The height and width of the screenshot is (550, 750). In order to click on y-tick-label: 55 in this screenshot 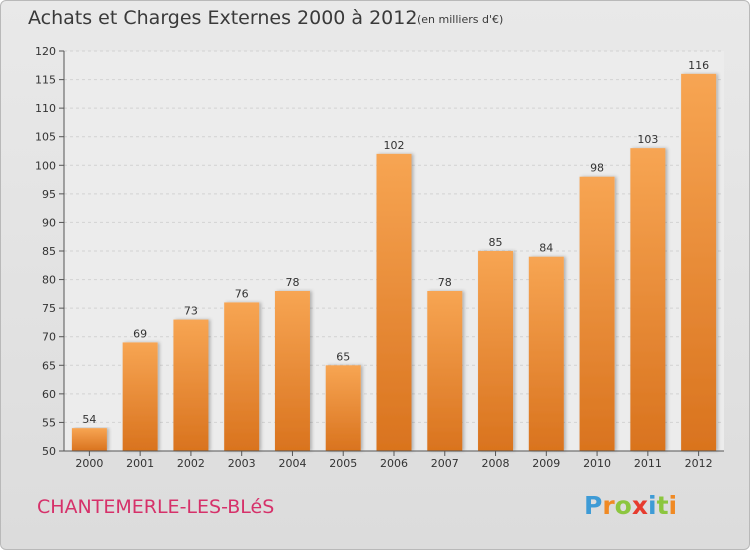, I will do `click(49, 422)`.